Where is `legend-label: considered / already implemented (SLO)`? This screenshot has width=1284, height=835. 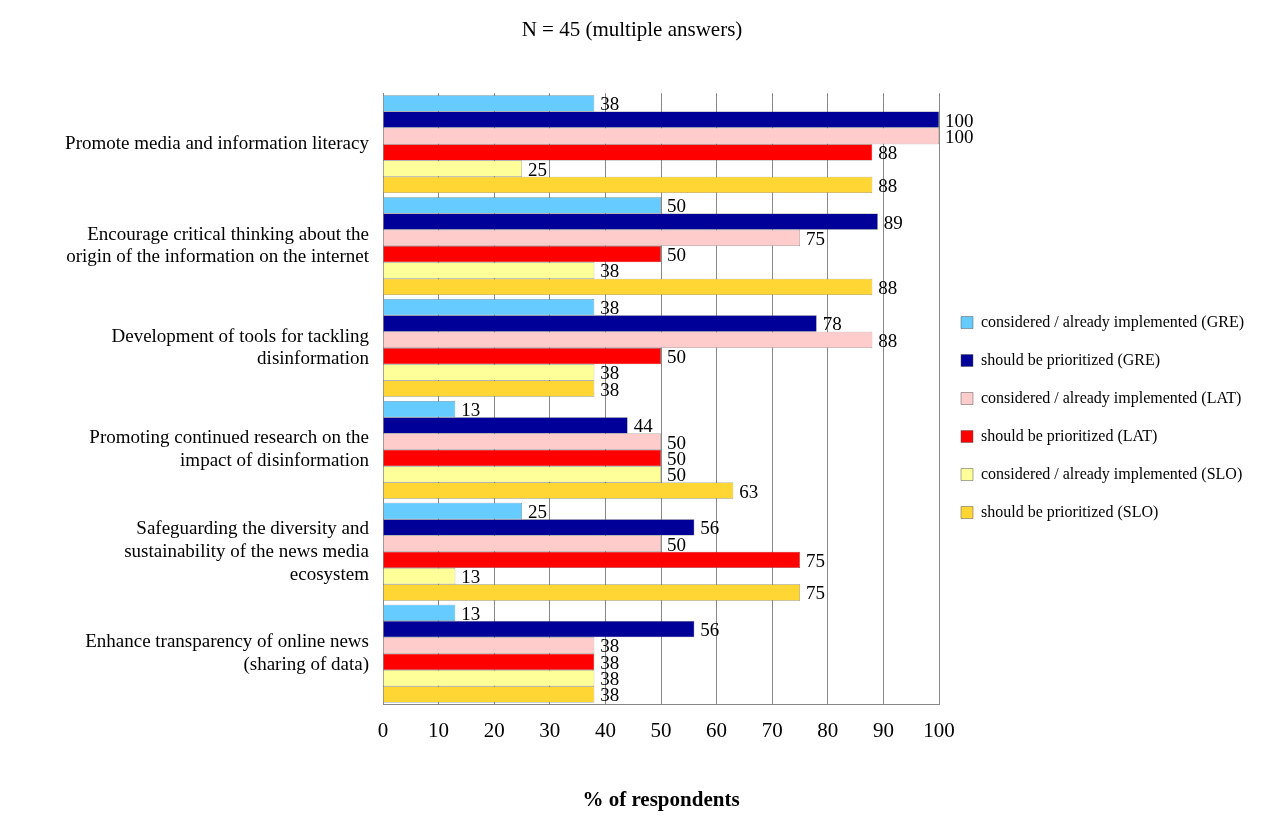
legend-label: considered / already implemented (SLO) is located at coordinates (1112, 473).